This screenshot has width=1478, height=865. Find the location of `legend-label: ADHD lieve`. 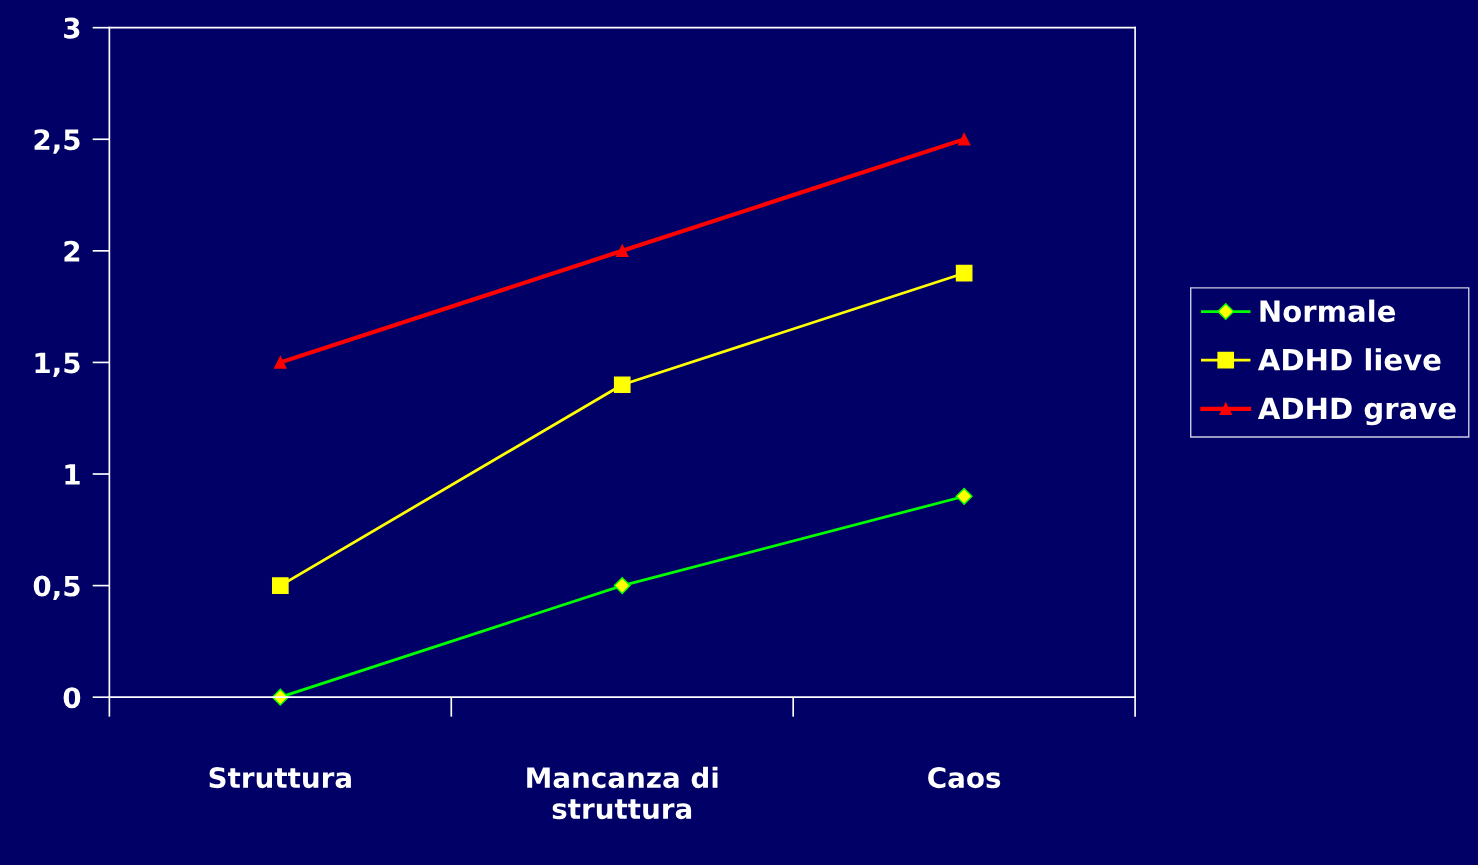

legend-label: ADHD lieve is located at coordinates (1349, 359).